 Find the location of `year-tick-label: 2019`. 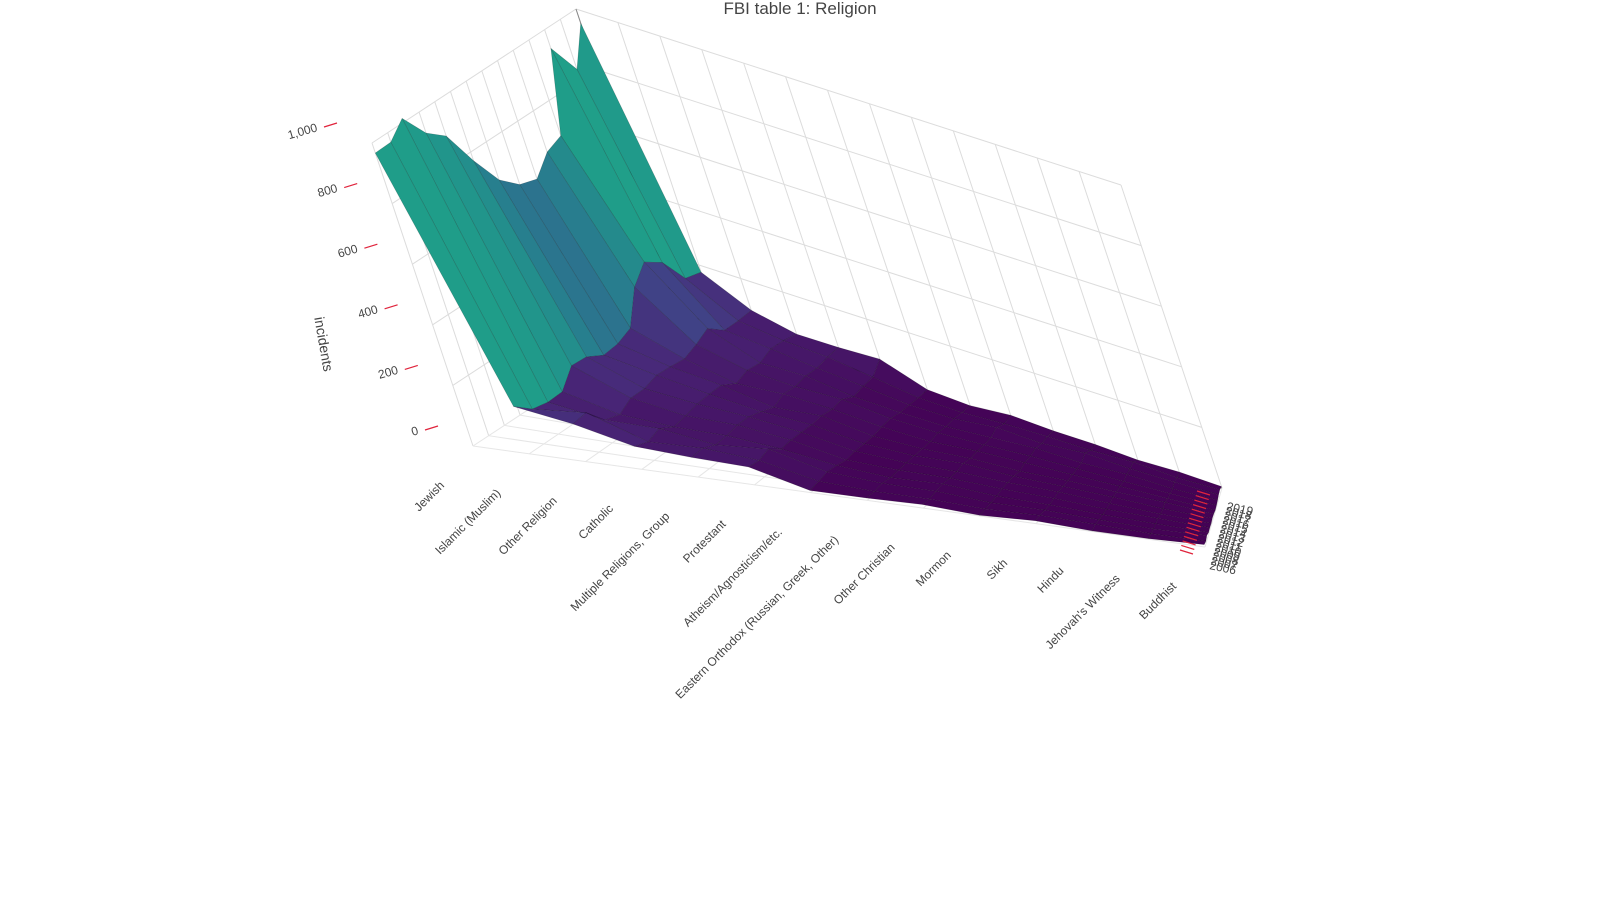

year-tick-label: 2019 is located at coordinates (1239, 508).